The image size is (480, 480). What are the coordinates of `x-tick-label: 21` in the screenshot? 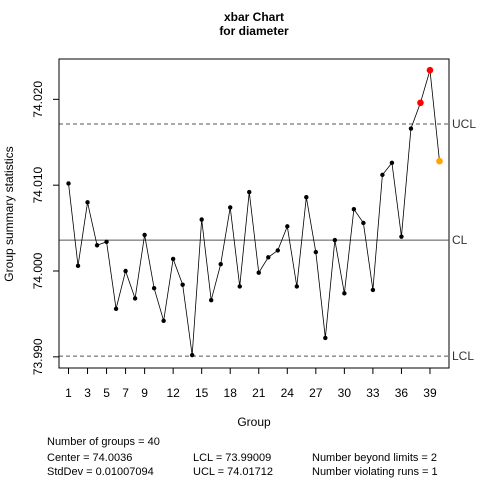 It's located at (259, 393).